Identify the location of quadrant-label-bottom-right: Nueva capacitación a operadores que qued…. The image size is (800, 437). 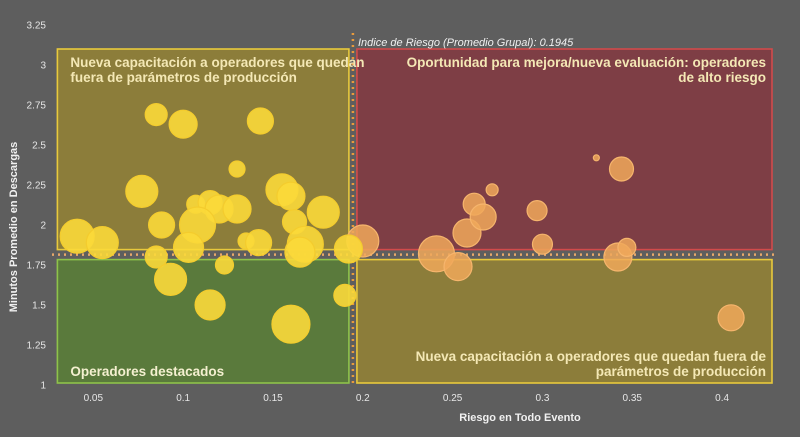
(591, 356).